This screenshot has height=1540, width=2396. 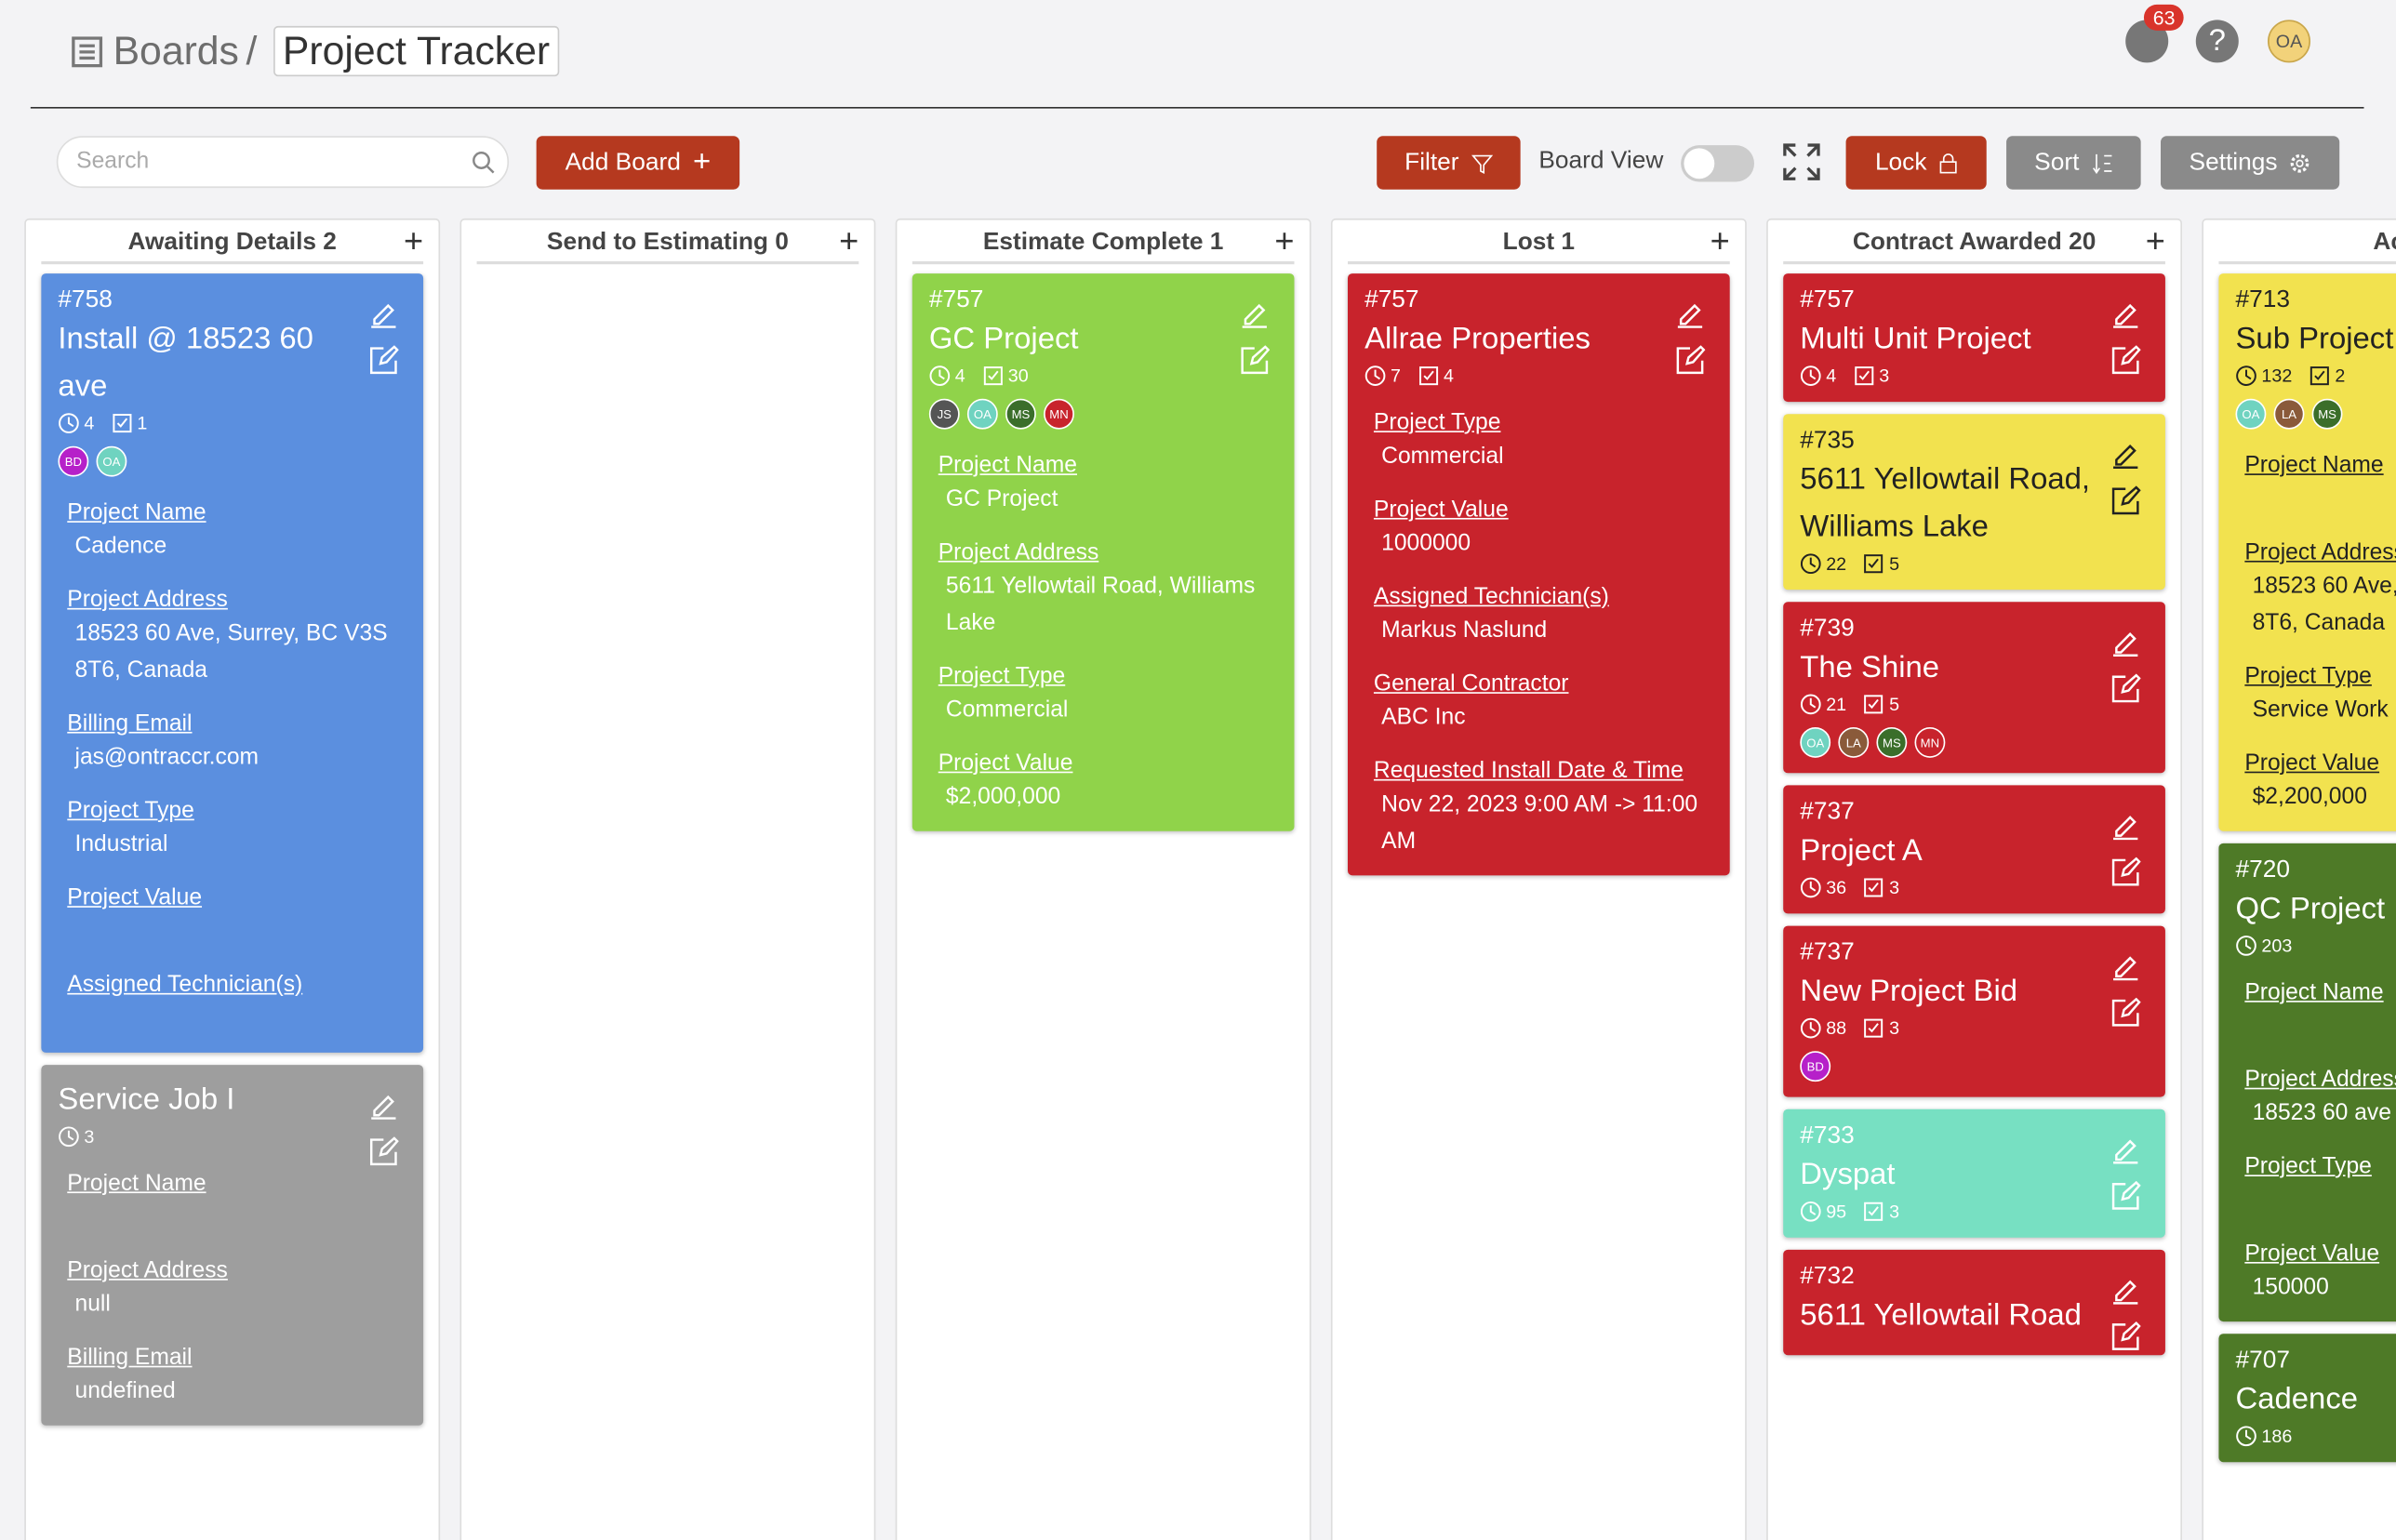 What do you see at coordinates (1974, 742) in the screenshot?
I see `card-users: OA LA MS MN` at bounding box center [1974, 742].